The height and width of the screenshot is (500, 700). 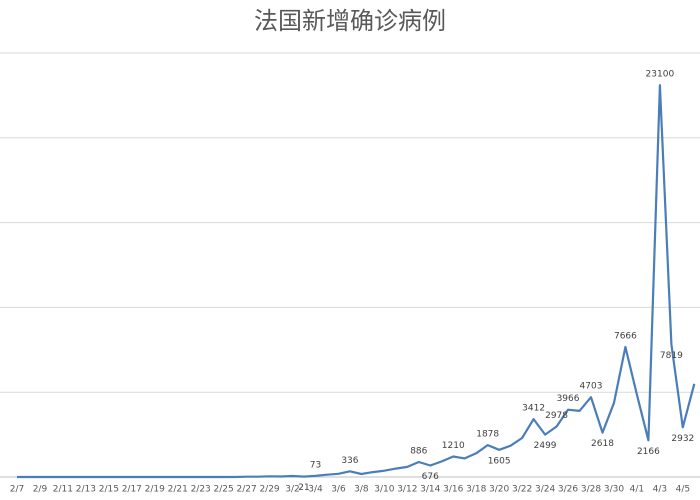 I want to click on x-tick-label: 2/25, so click(x=224, y=490).